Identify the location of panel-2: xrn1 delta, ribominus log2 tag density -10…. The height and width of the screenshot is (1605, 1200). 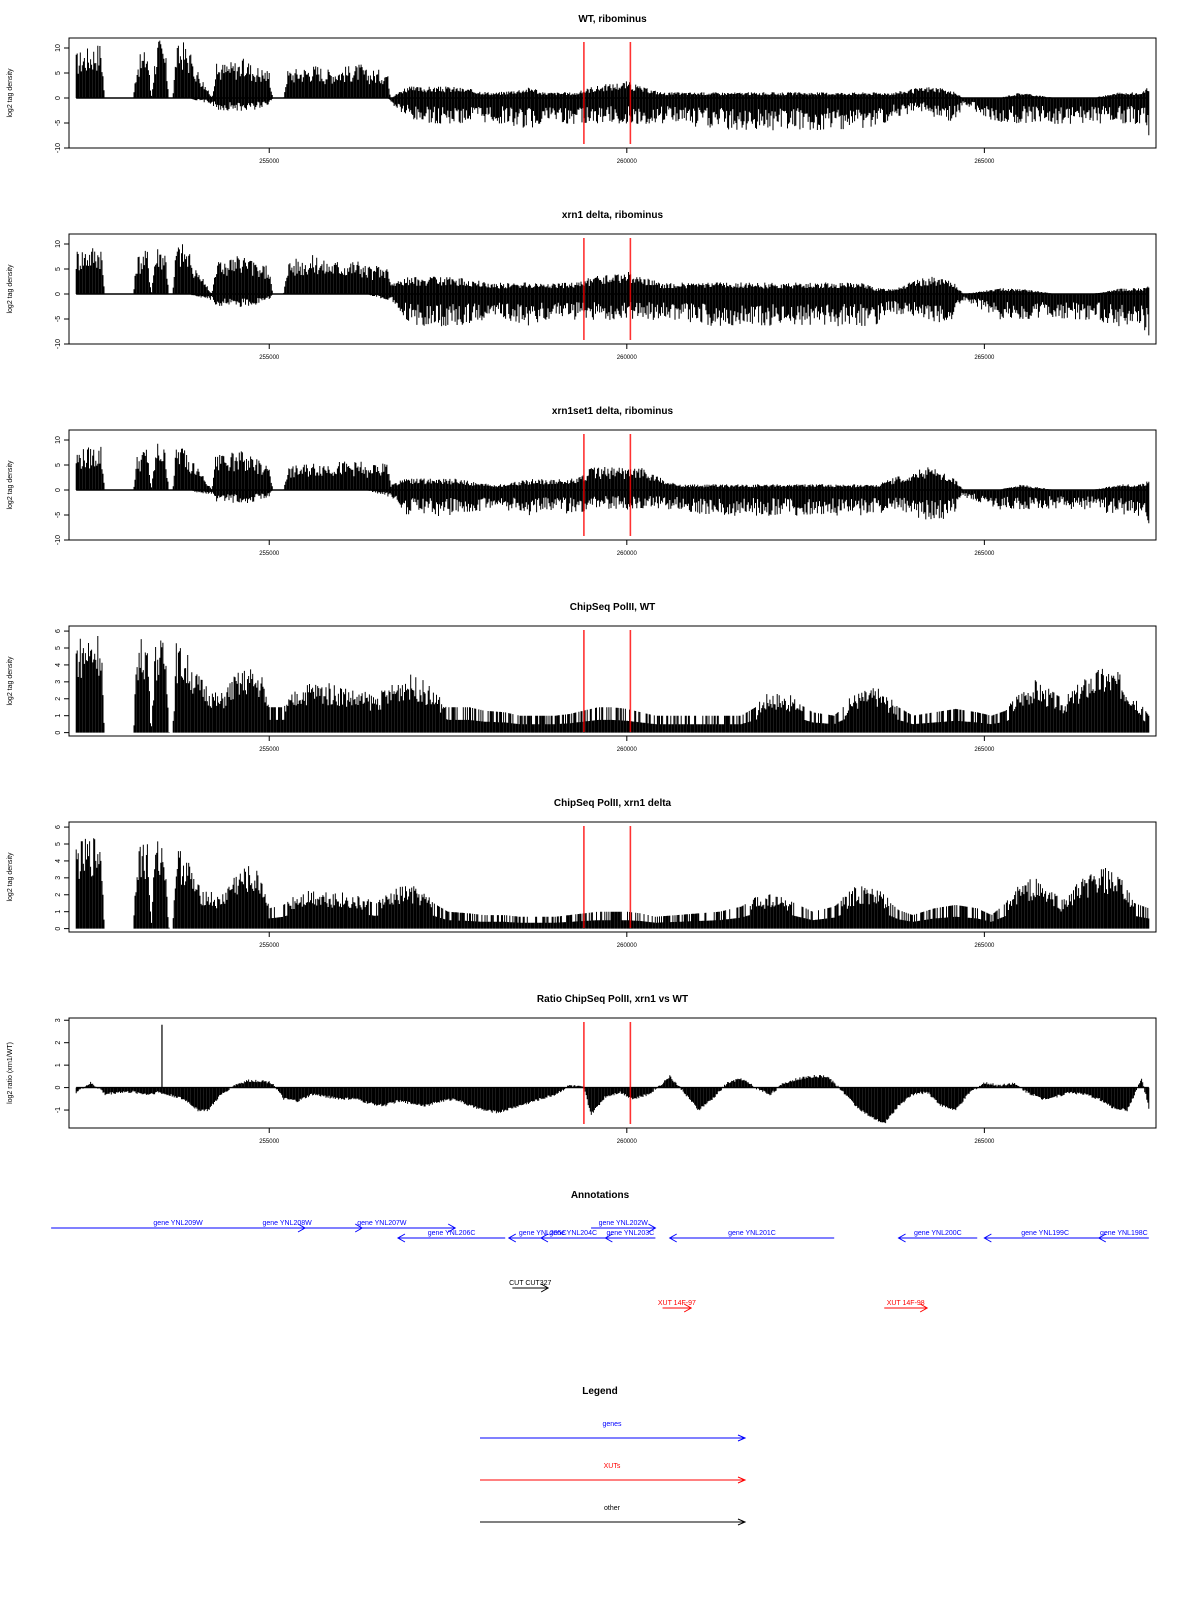
(582, 285).